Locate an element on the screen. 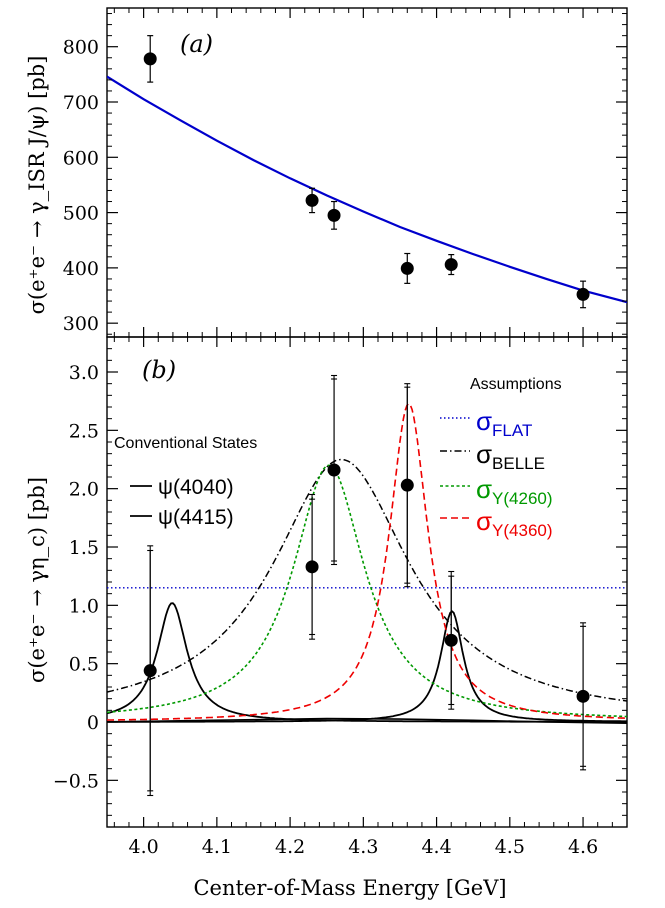 The height and width of the screenshot is (908, 665). legend-conventional-title: Conventional States is located at coordinates (185, 443).